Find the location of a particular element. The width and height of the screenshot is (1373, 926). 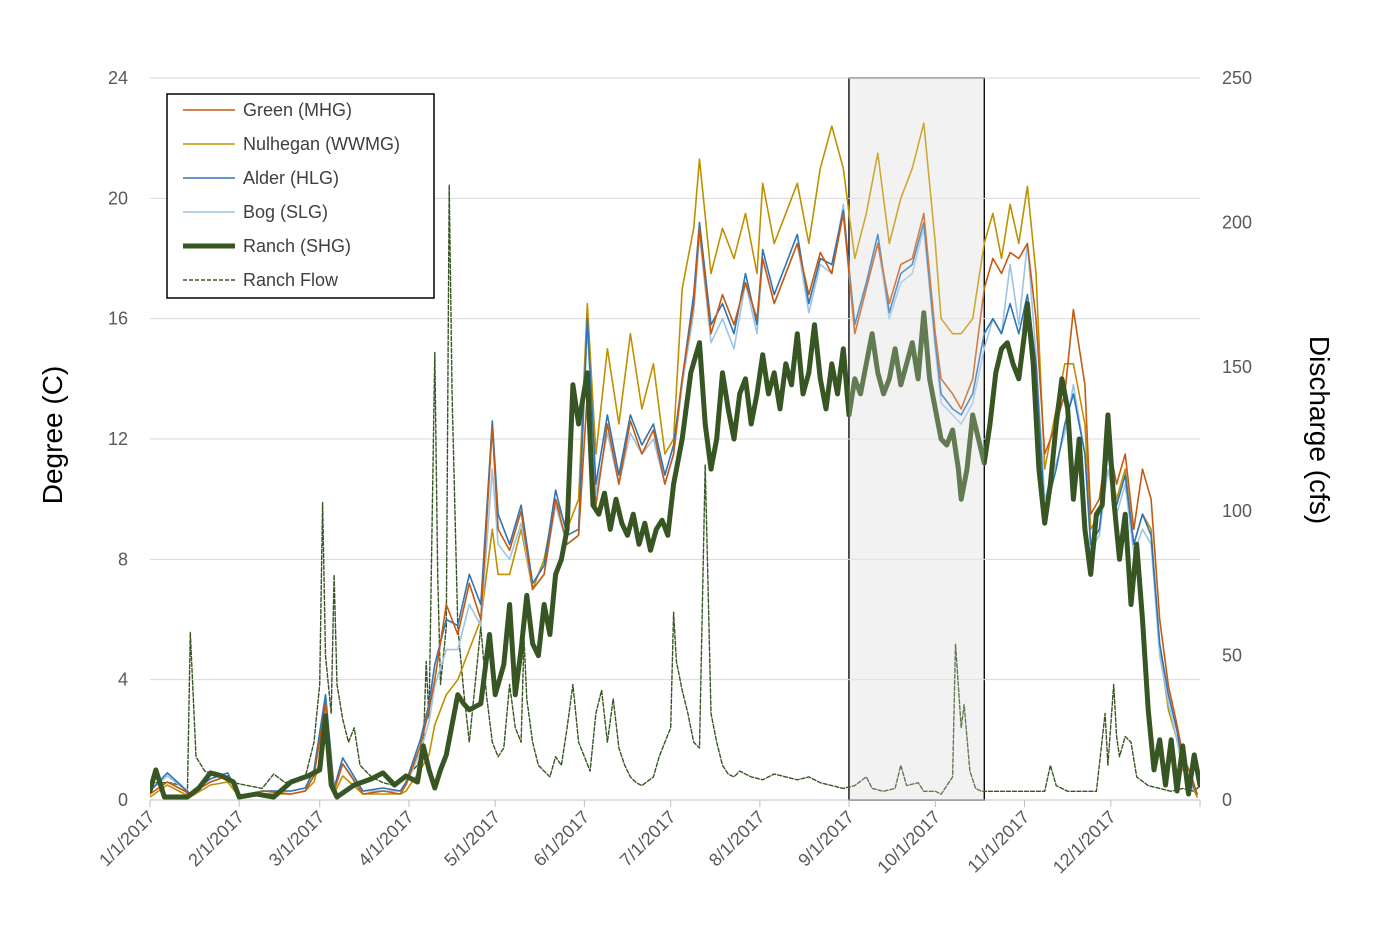

x-tick-label: 7/1/2017 is located at coordinates (648, 839).